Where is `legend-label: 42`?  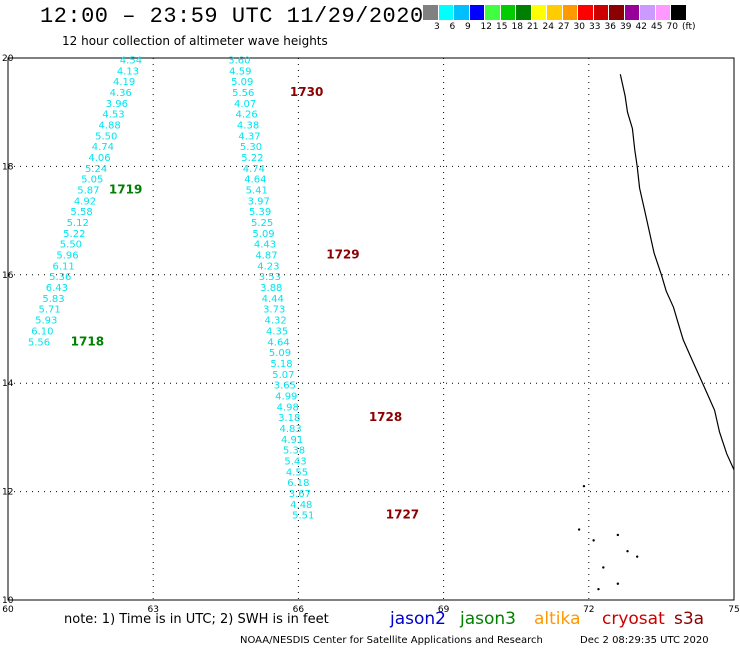
legend-label: 42 is located at coordinates (641, 27).